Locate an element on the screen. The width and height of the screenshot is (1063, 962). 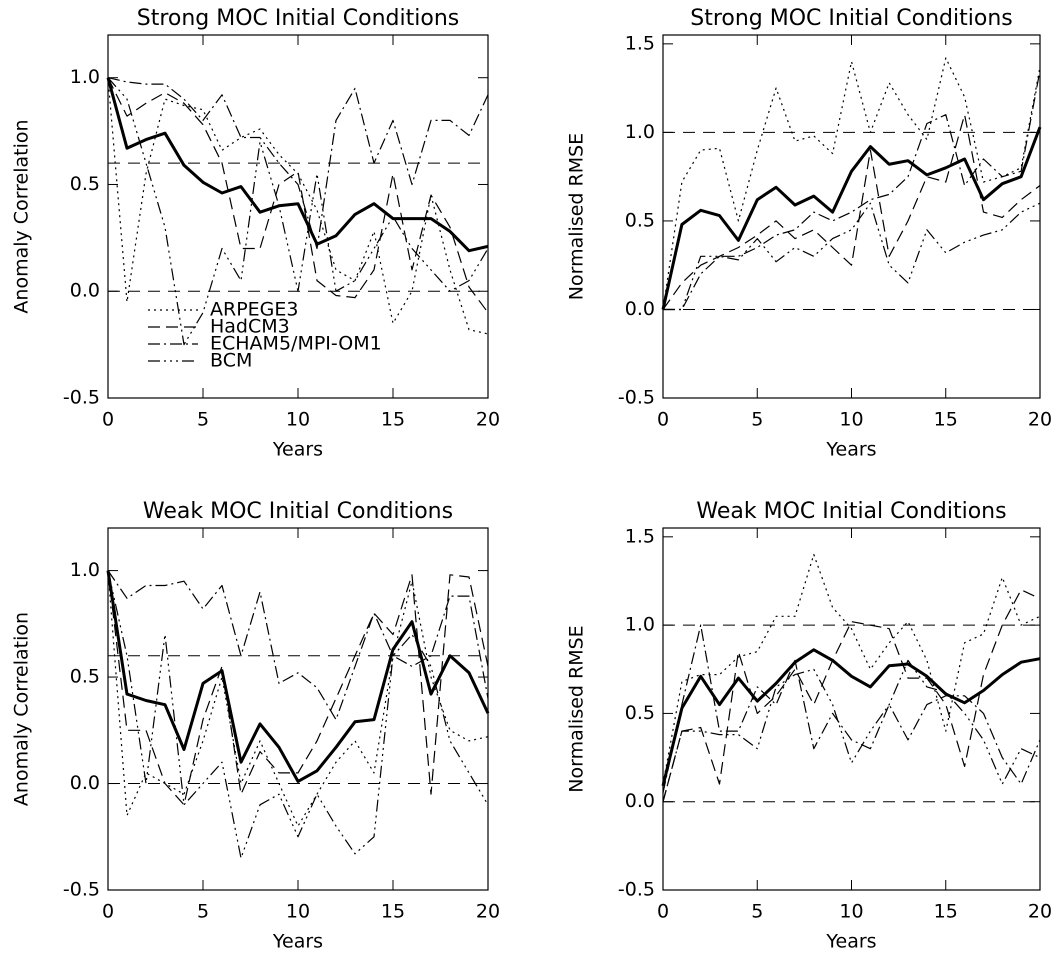
legend-label: ARPEGE3 is located at coordinates (254, 310).